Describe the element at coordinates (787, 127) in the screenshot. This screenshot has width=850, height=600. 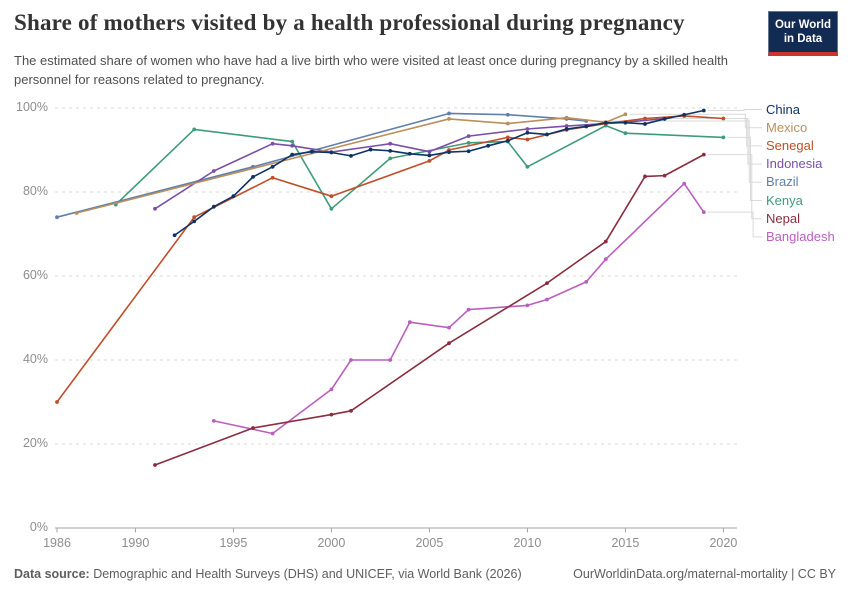
I see `legend-item-mexico: Mexico` at that location.